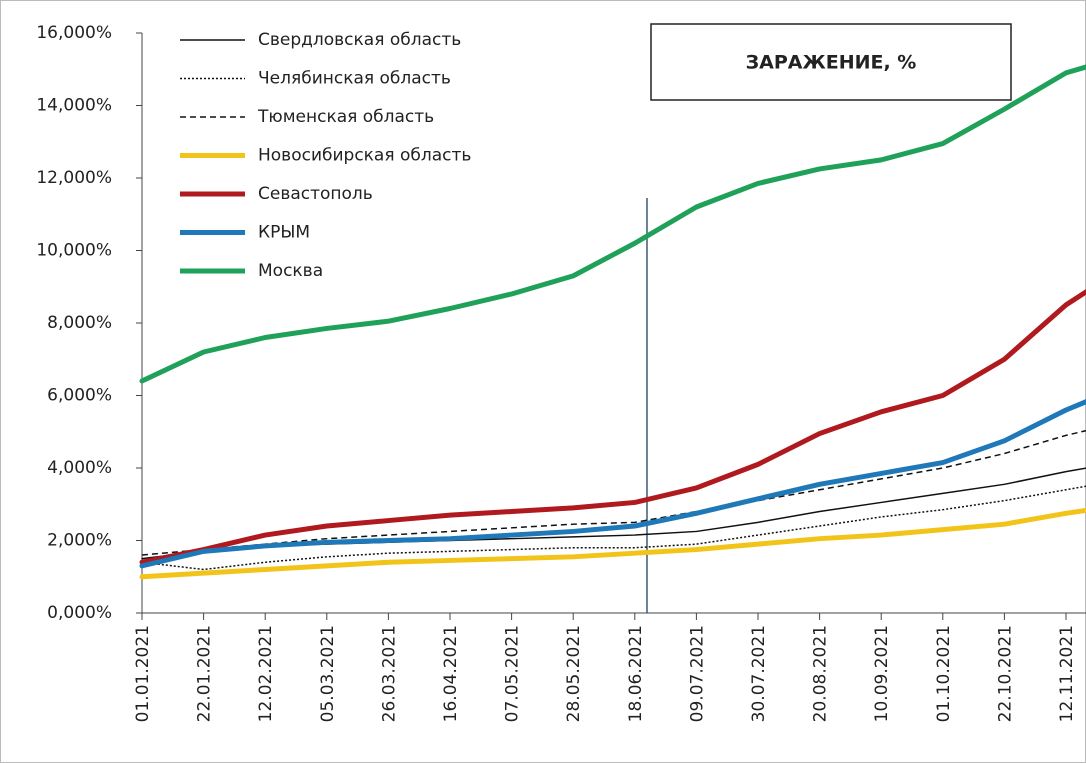 The height and width of the screenshot is (763, 1086). I want to click on y-tick-label: 4,000%, so click(79, 468).